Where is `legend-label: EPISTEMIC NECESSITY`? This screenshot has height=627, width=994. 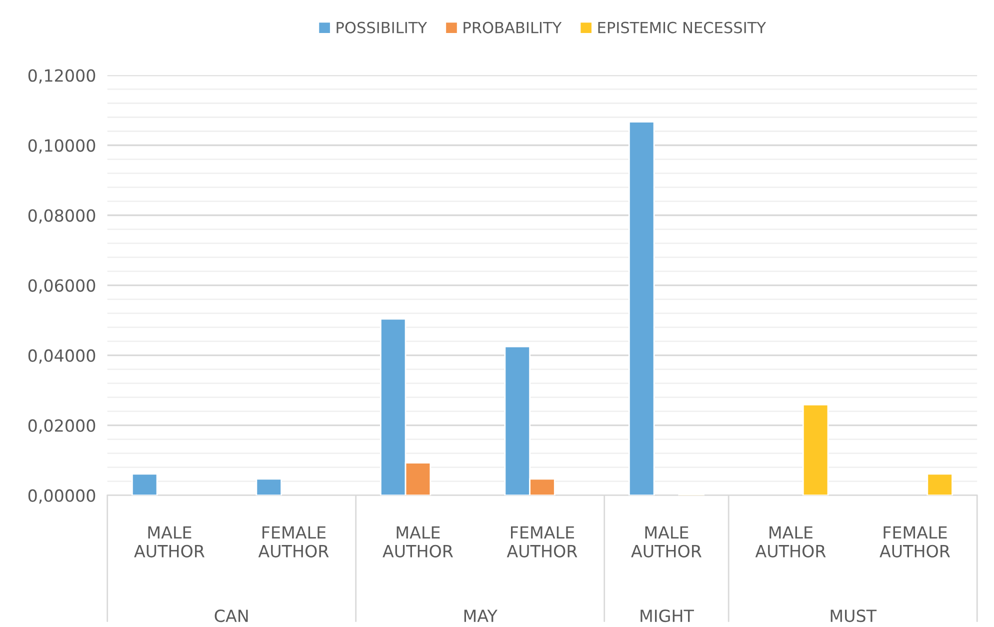 legend-label: EPISTEMIC NECESSITY is located at coordinates (682, 28).